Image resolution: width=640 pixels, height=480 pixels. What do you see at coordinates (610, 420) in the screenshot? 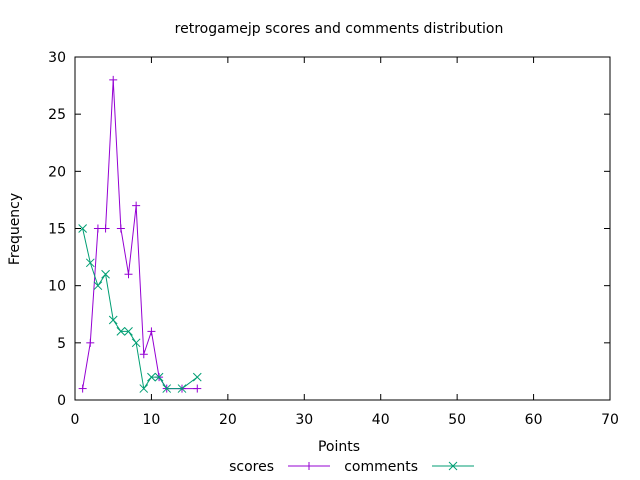
I see `x-tick-label: 70` at bounding box center [610, 420].